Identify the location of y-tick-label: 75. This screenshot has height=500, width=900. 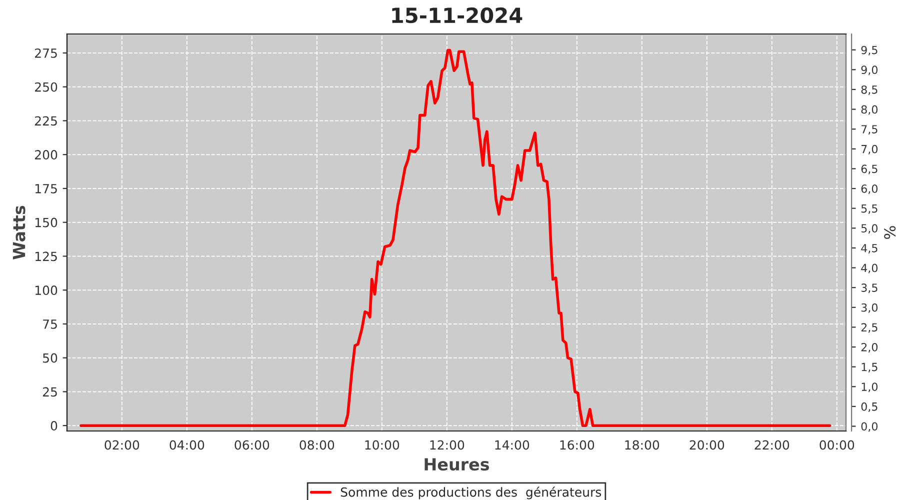
(50, 324).